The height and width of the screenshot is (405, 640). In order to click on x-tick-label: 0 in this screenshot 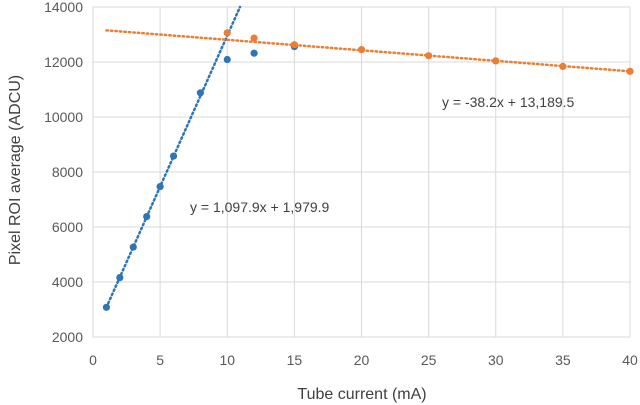, I will do `click(93, 360)`.